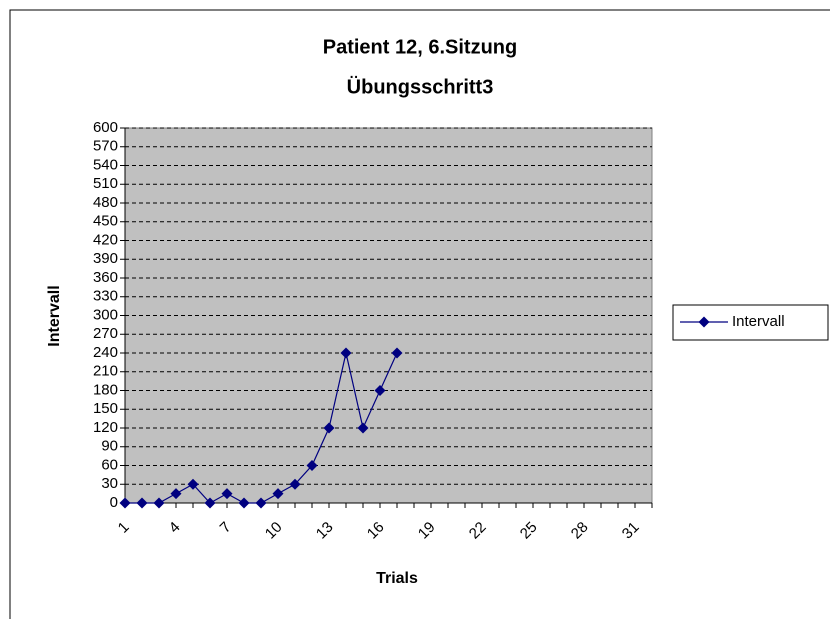  I want to click on y-tick-label: 210, so click(105, 371).